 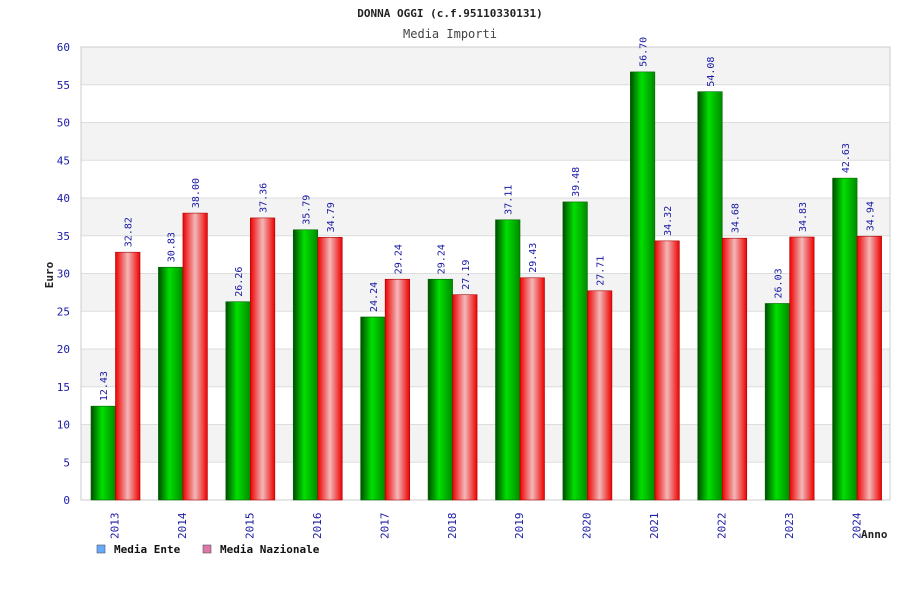 I want to click on legend-label-media-nazionale: Media Nazionale, so click(x=270, y=549).